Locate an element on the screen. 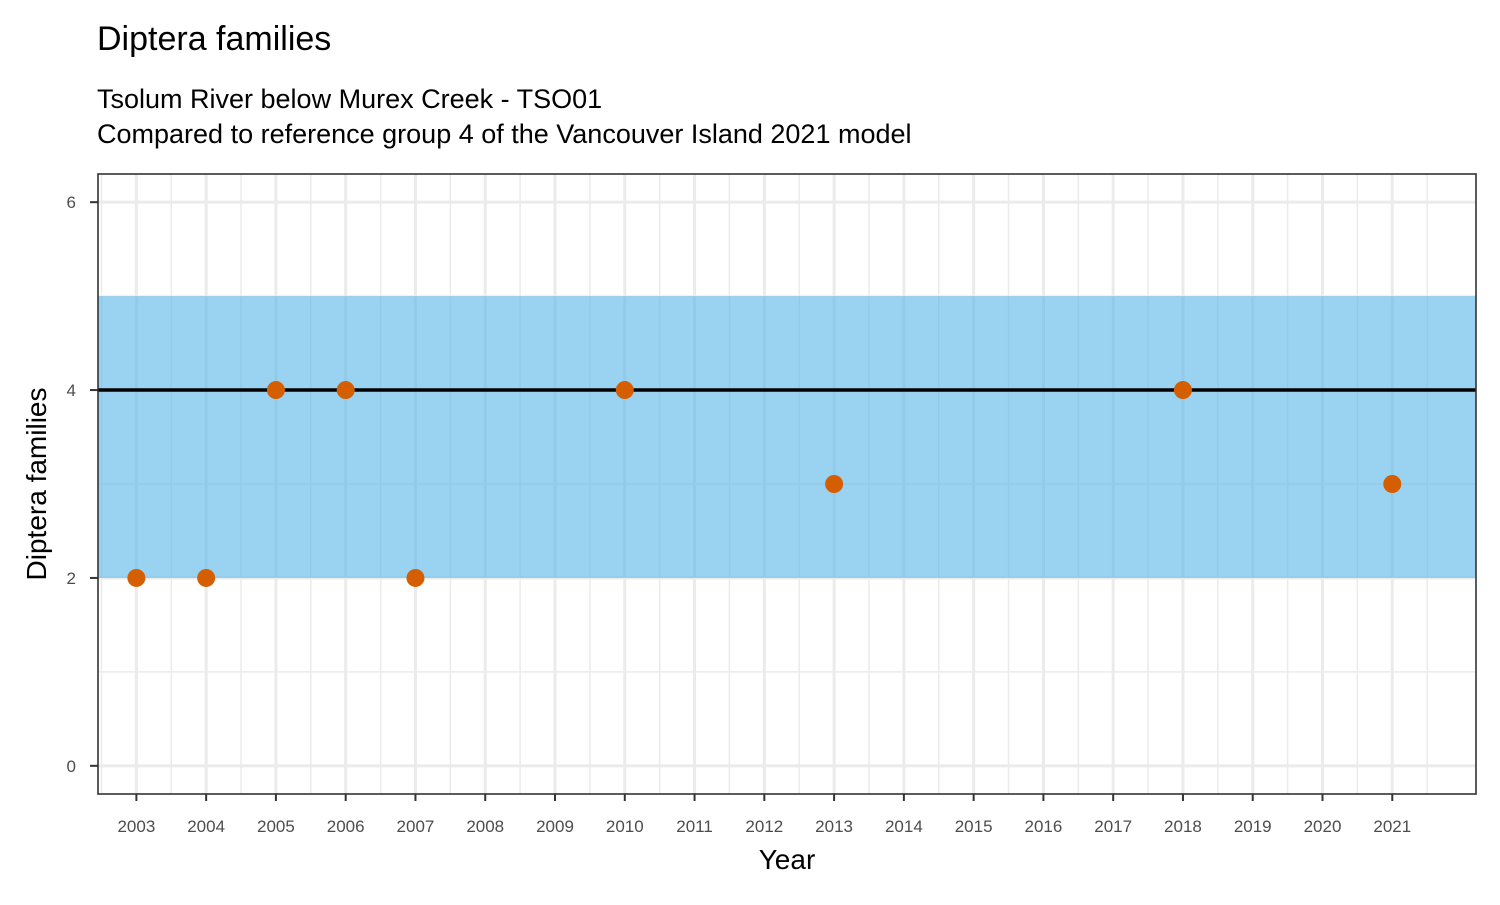 The width and height of the screenshot is (1500, 905). x-tick-label: 2010 is located at coordinates (625, 826).